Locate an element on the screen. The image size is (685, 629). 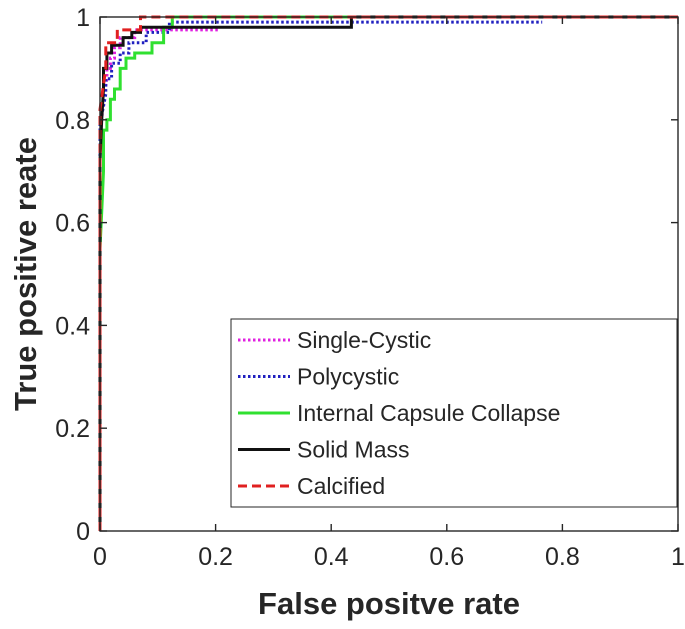
x-tick-label: 1 is located at coordinates (678, 557).